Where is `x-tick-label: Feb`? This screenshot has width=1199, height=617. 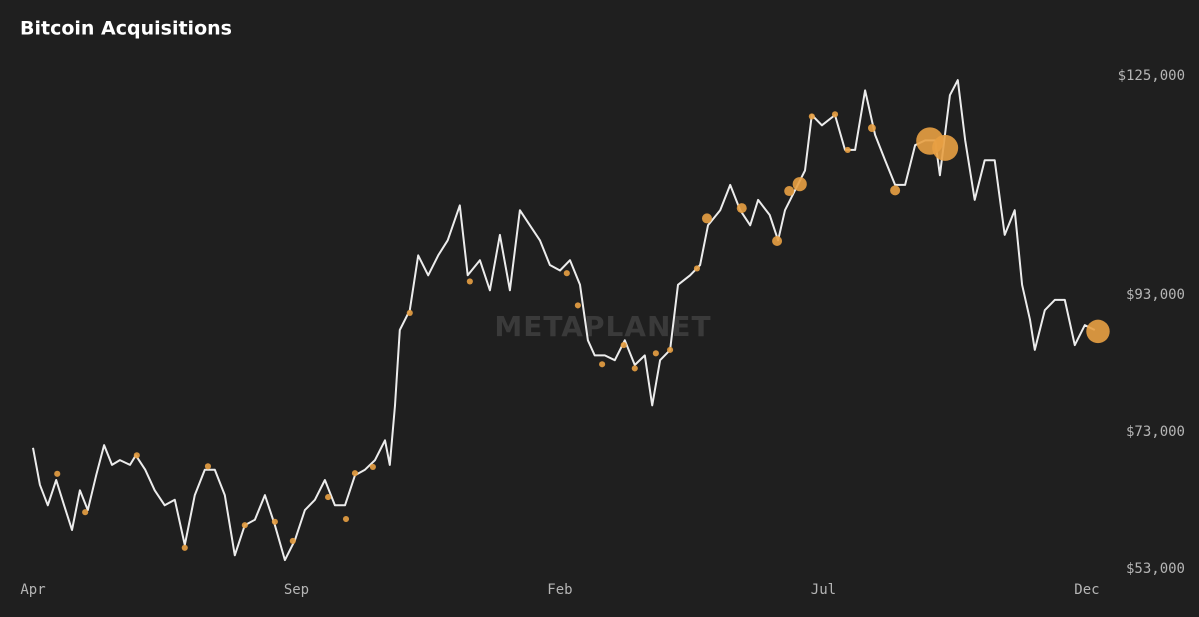 x-tick-label: Feb is located at coordinates (559, 590).